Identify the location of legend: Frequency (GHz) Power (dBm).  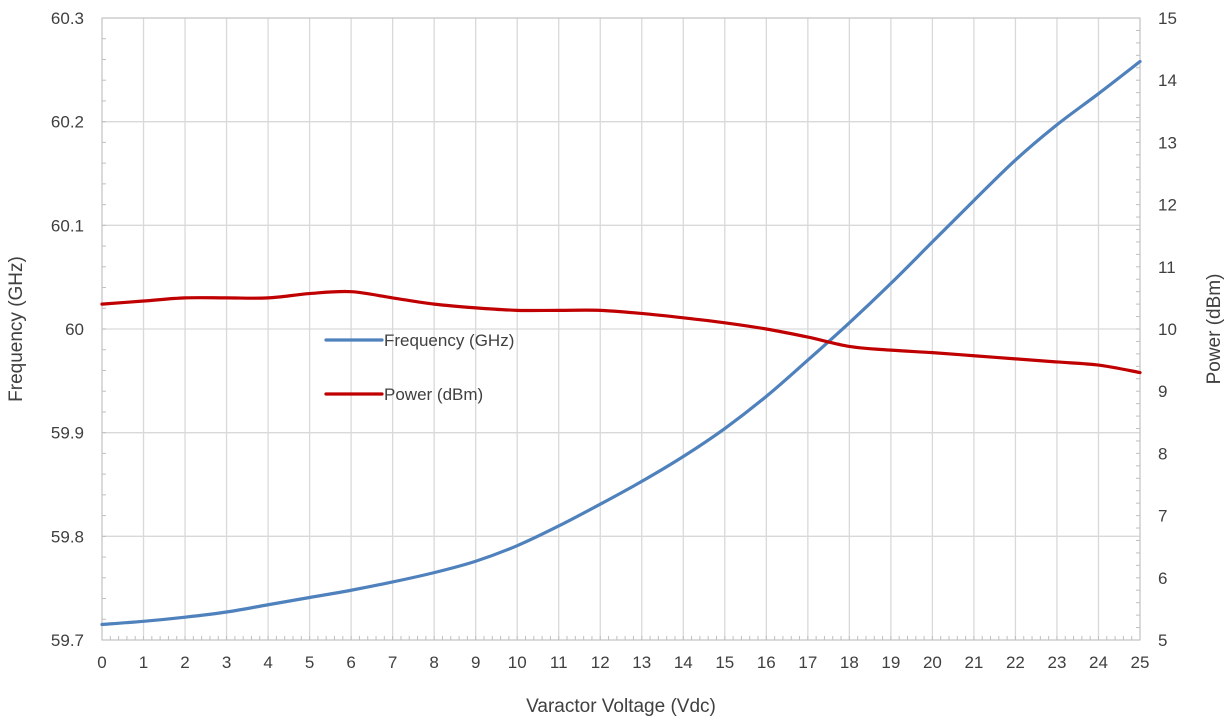
(419, 367).